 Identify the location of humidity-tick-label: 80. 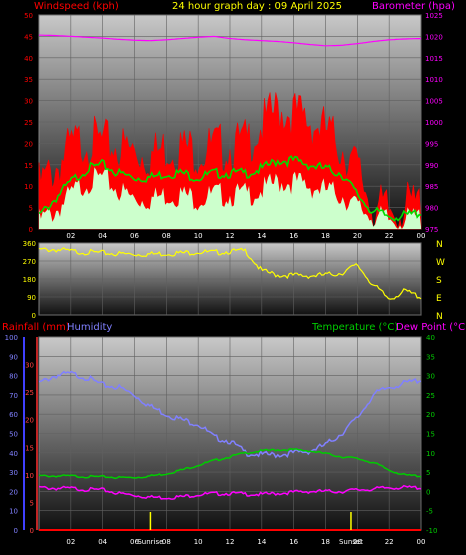
(13, 377).